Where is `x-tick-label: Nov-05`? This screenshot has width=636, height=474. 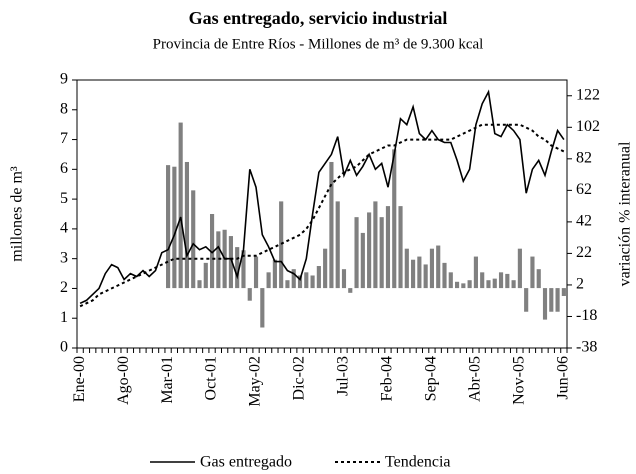
x-tick-label: Nov-05 is located at coordinates (519, 380).